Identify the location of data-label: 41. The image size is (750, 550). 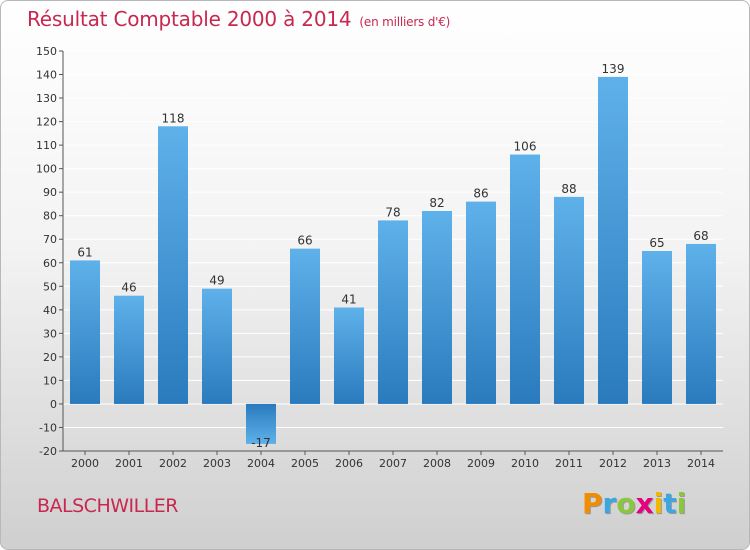
(348, 299).